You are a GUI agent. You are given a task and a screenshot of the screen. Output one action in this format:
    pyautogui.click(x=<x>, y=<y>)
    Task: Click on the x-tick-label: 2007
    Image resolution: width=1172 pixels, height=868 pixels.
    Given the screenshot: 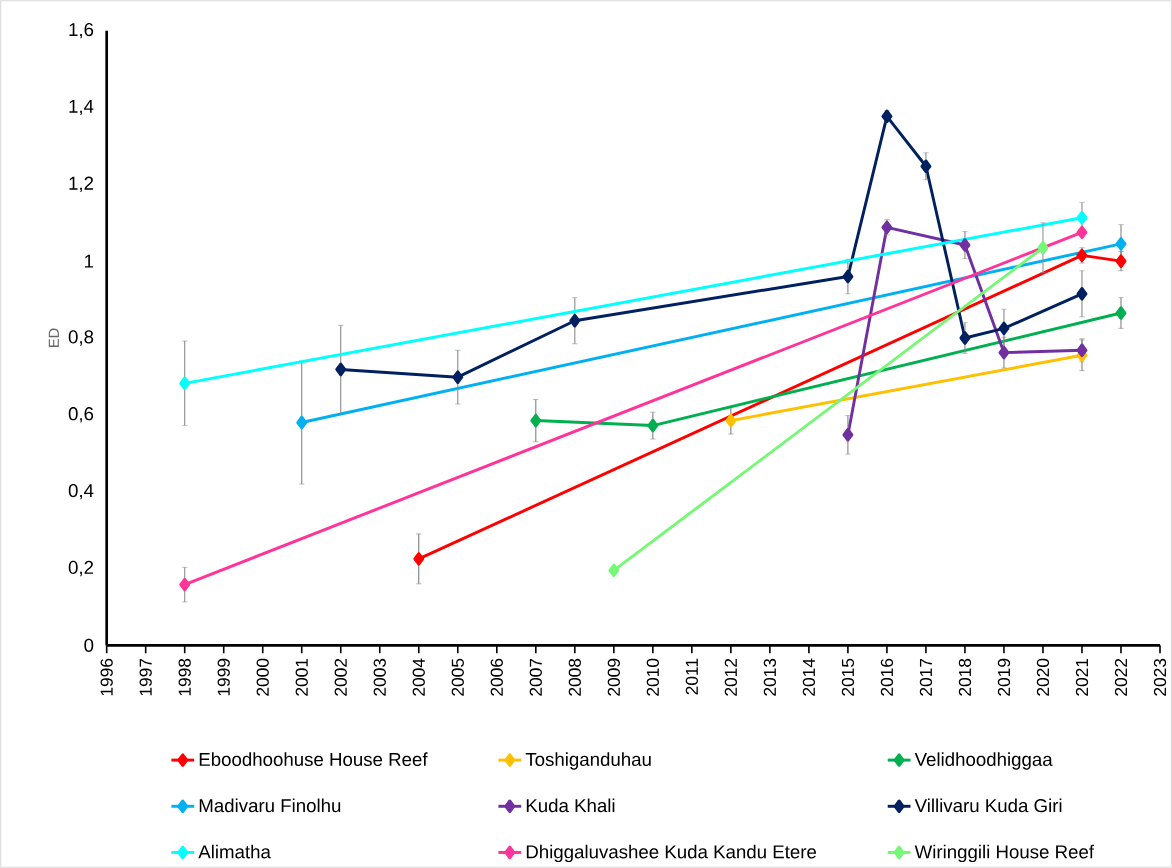 What is the action you would take?
    pyautogui.click(x=535, y=677)
    